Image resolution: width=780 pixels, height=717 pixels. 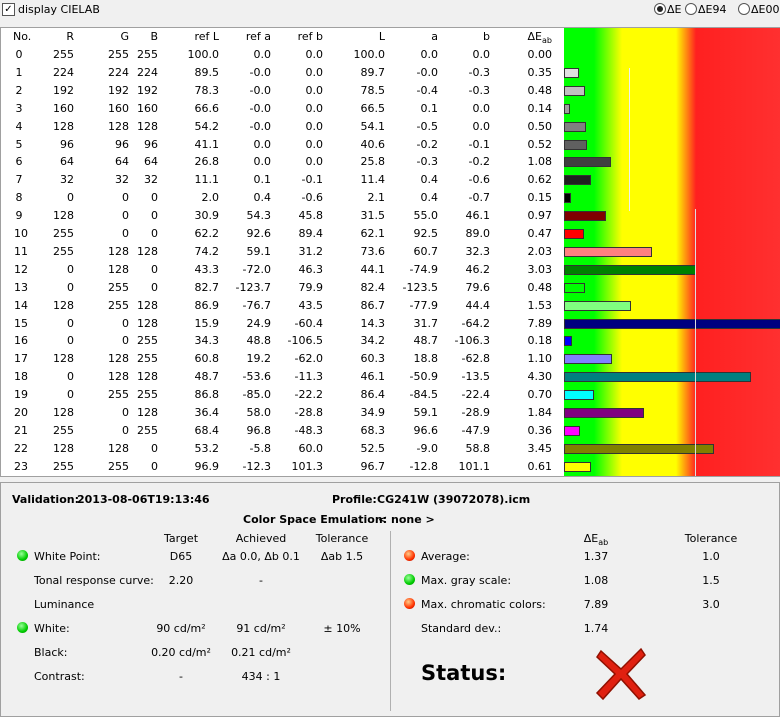 I want to click on cell: -5.8, so click(x=260, y=448).